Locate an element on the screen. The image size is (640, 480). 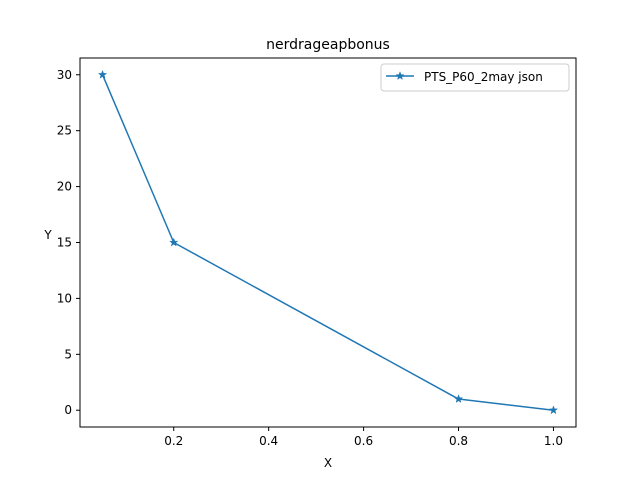
legend: PTS_P60_2may json is located at coordinates (475, 77).